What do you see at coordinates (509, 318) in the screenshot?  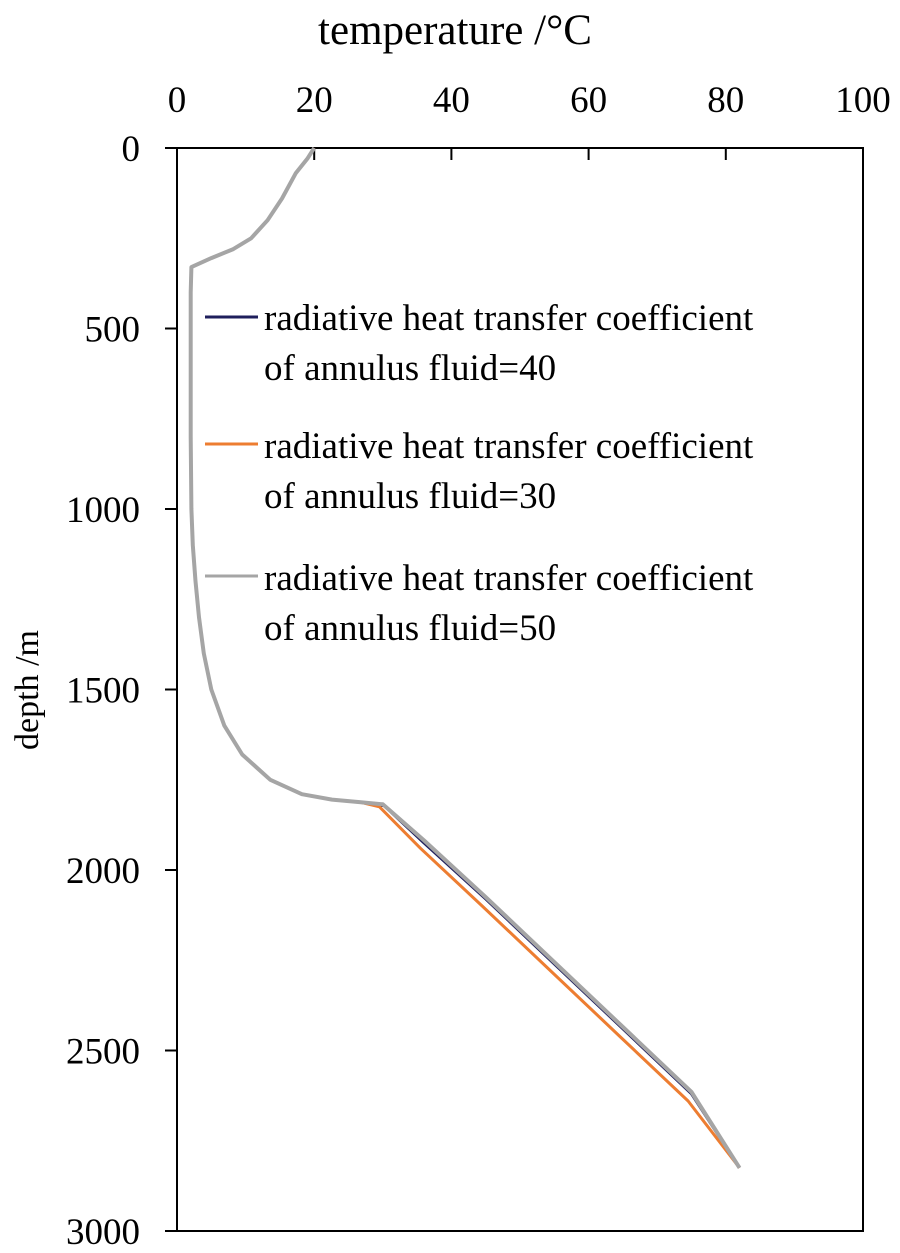 I see `legend-label-40-line1: radiative heat transfer coefficient` at bounding box center [509, 318].